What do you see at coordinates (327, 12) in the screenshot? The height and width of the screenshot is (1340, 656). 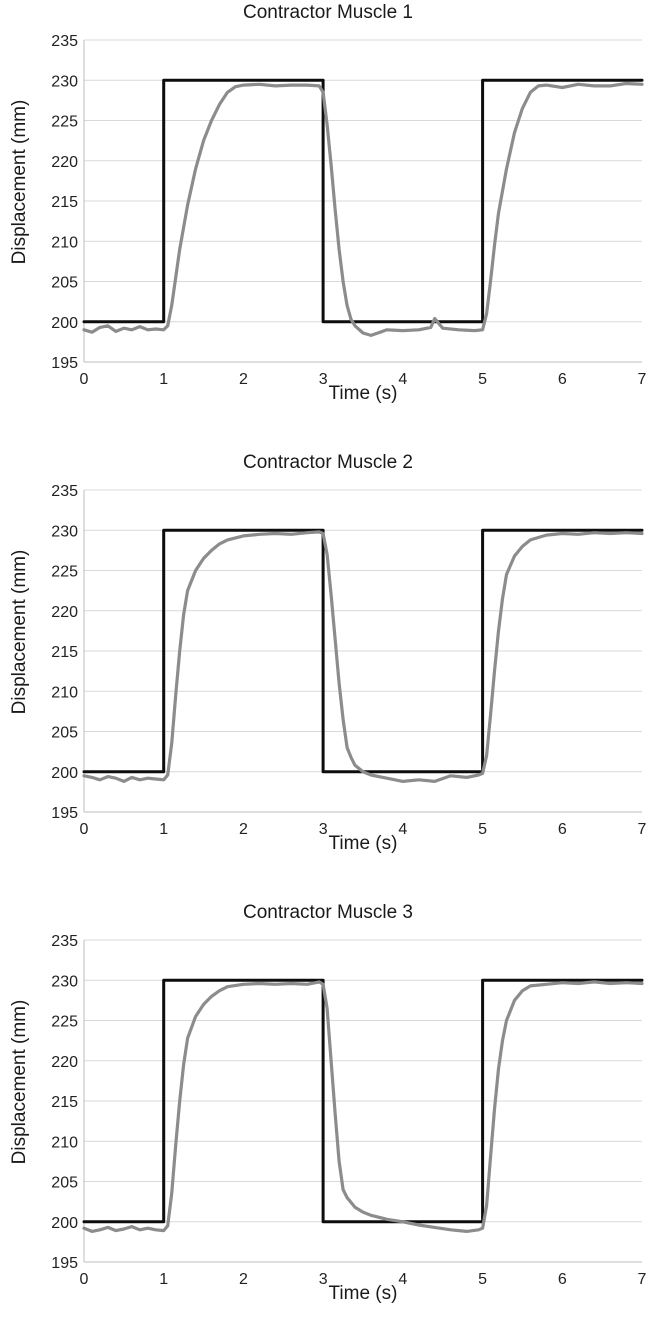 I see `chart-title: Contractor Muscle 1` at bounding box center [327, 12].